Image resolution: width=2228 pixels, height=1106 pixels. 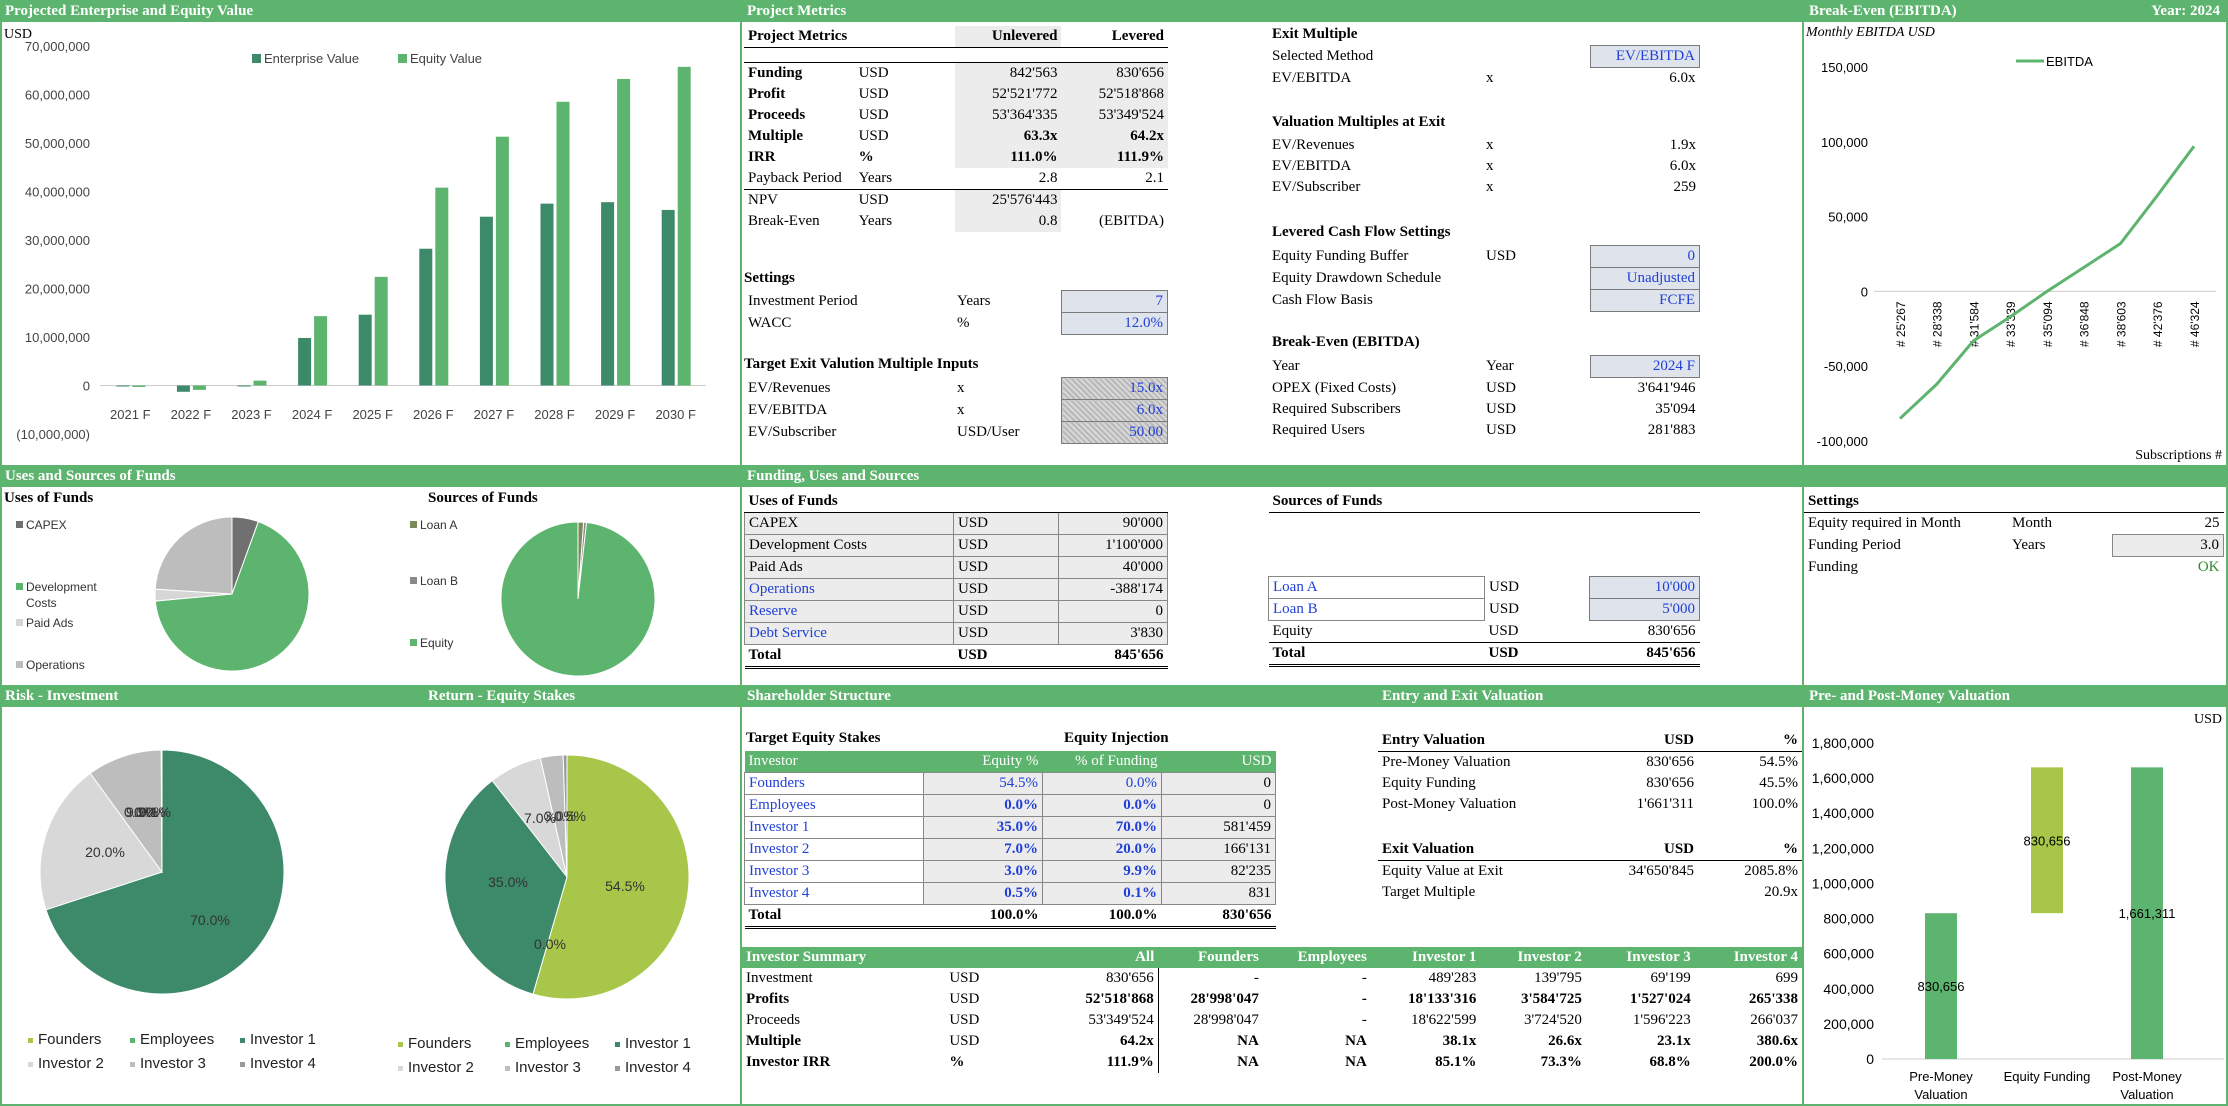 What do you see at coordinates (1010, 916) in the screenshot?
I see `stakes-total: Total 100.0% 100.0% 830'656` at bounding box center [1010, 916].